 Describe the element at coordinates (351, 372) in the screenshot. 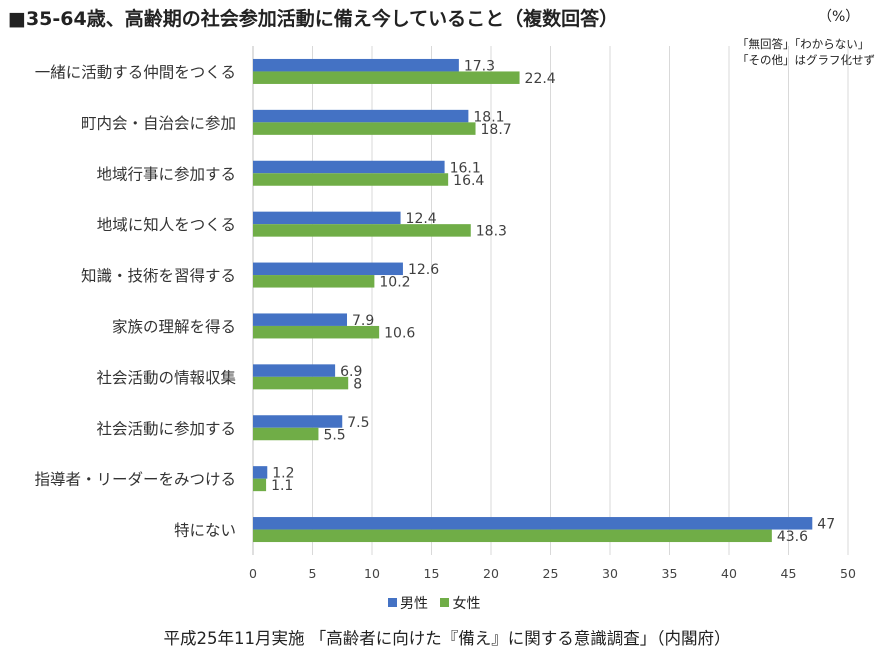

I see `data-label-male: 6.9` at that location.